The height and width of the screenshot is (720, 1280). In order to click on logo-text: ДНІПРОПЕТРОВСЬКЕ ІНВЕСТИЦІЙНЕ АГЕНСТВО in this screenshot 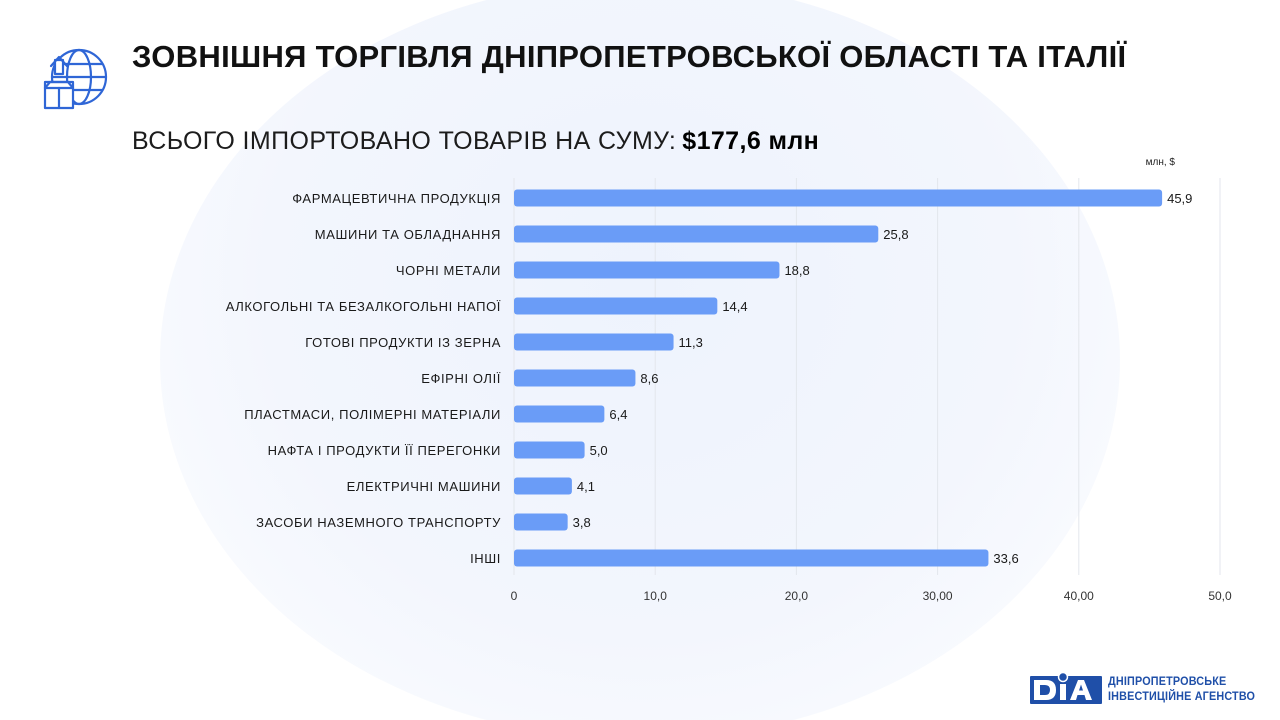, I will do `click(1181, 689)`.